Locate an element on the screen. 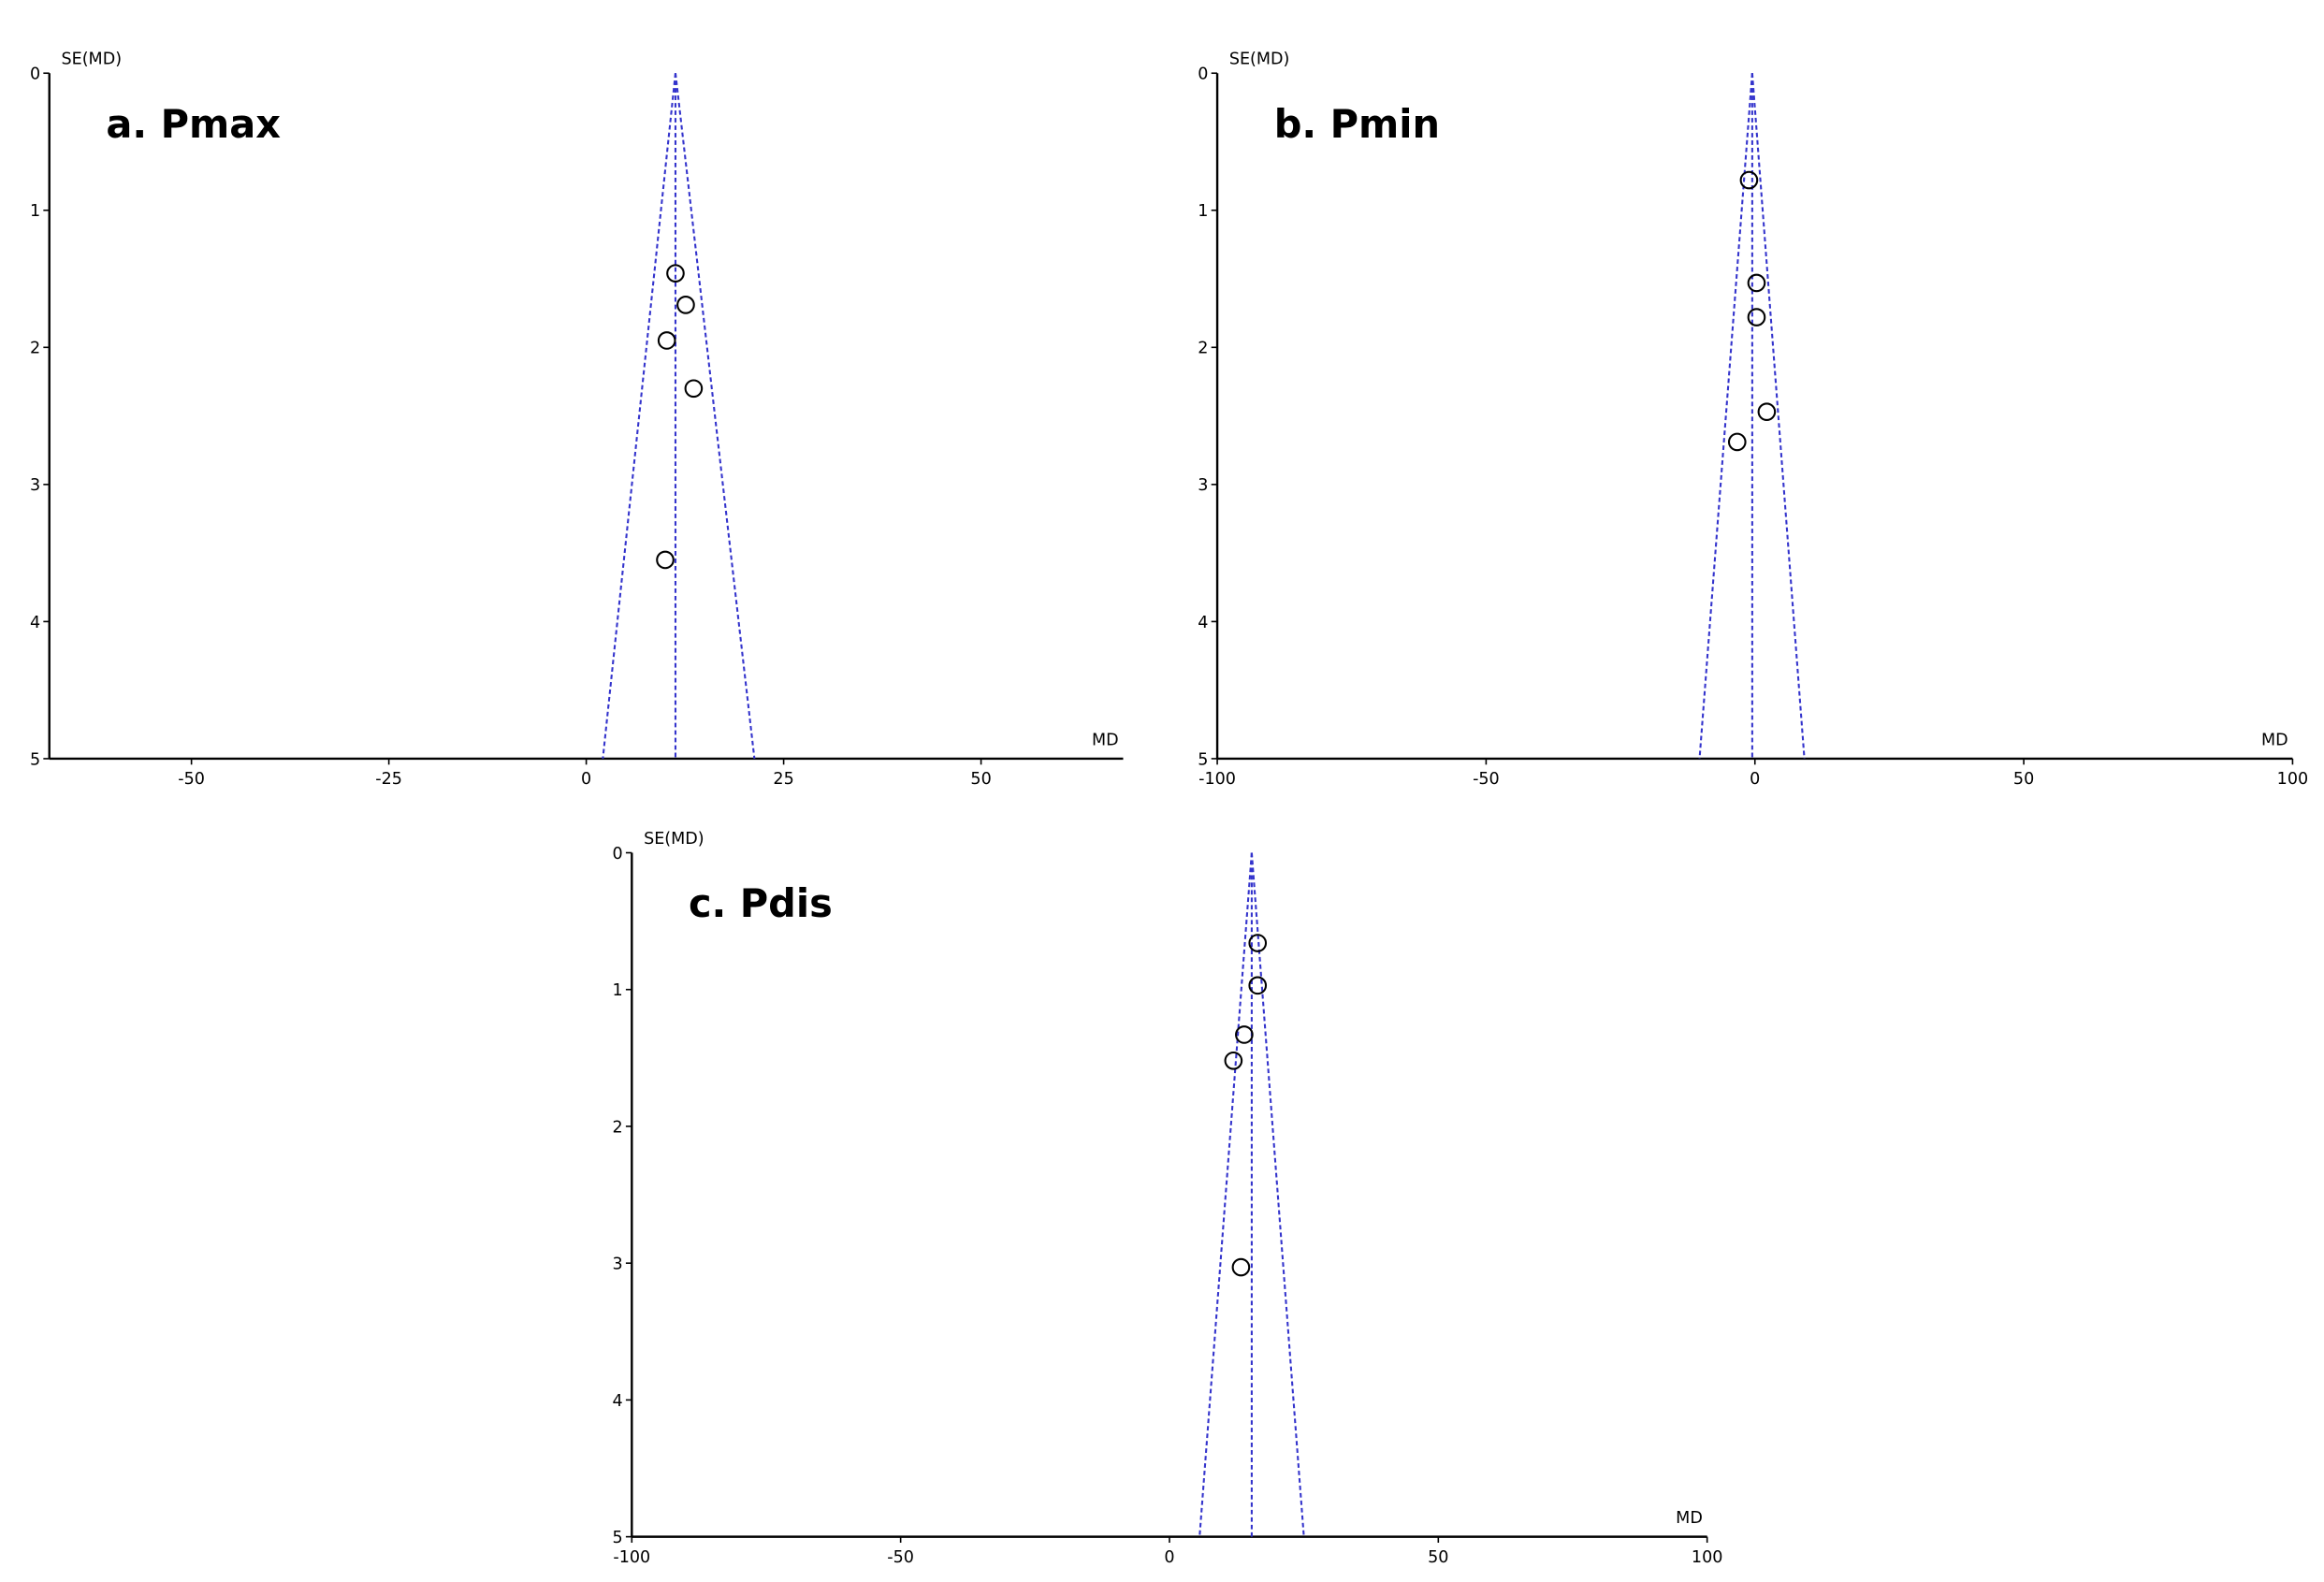  x-tick-label: -25 is located at coordinates (388, 780).